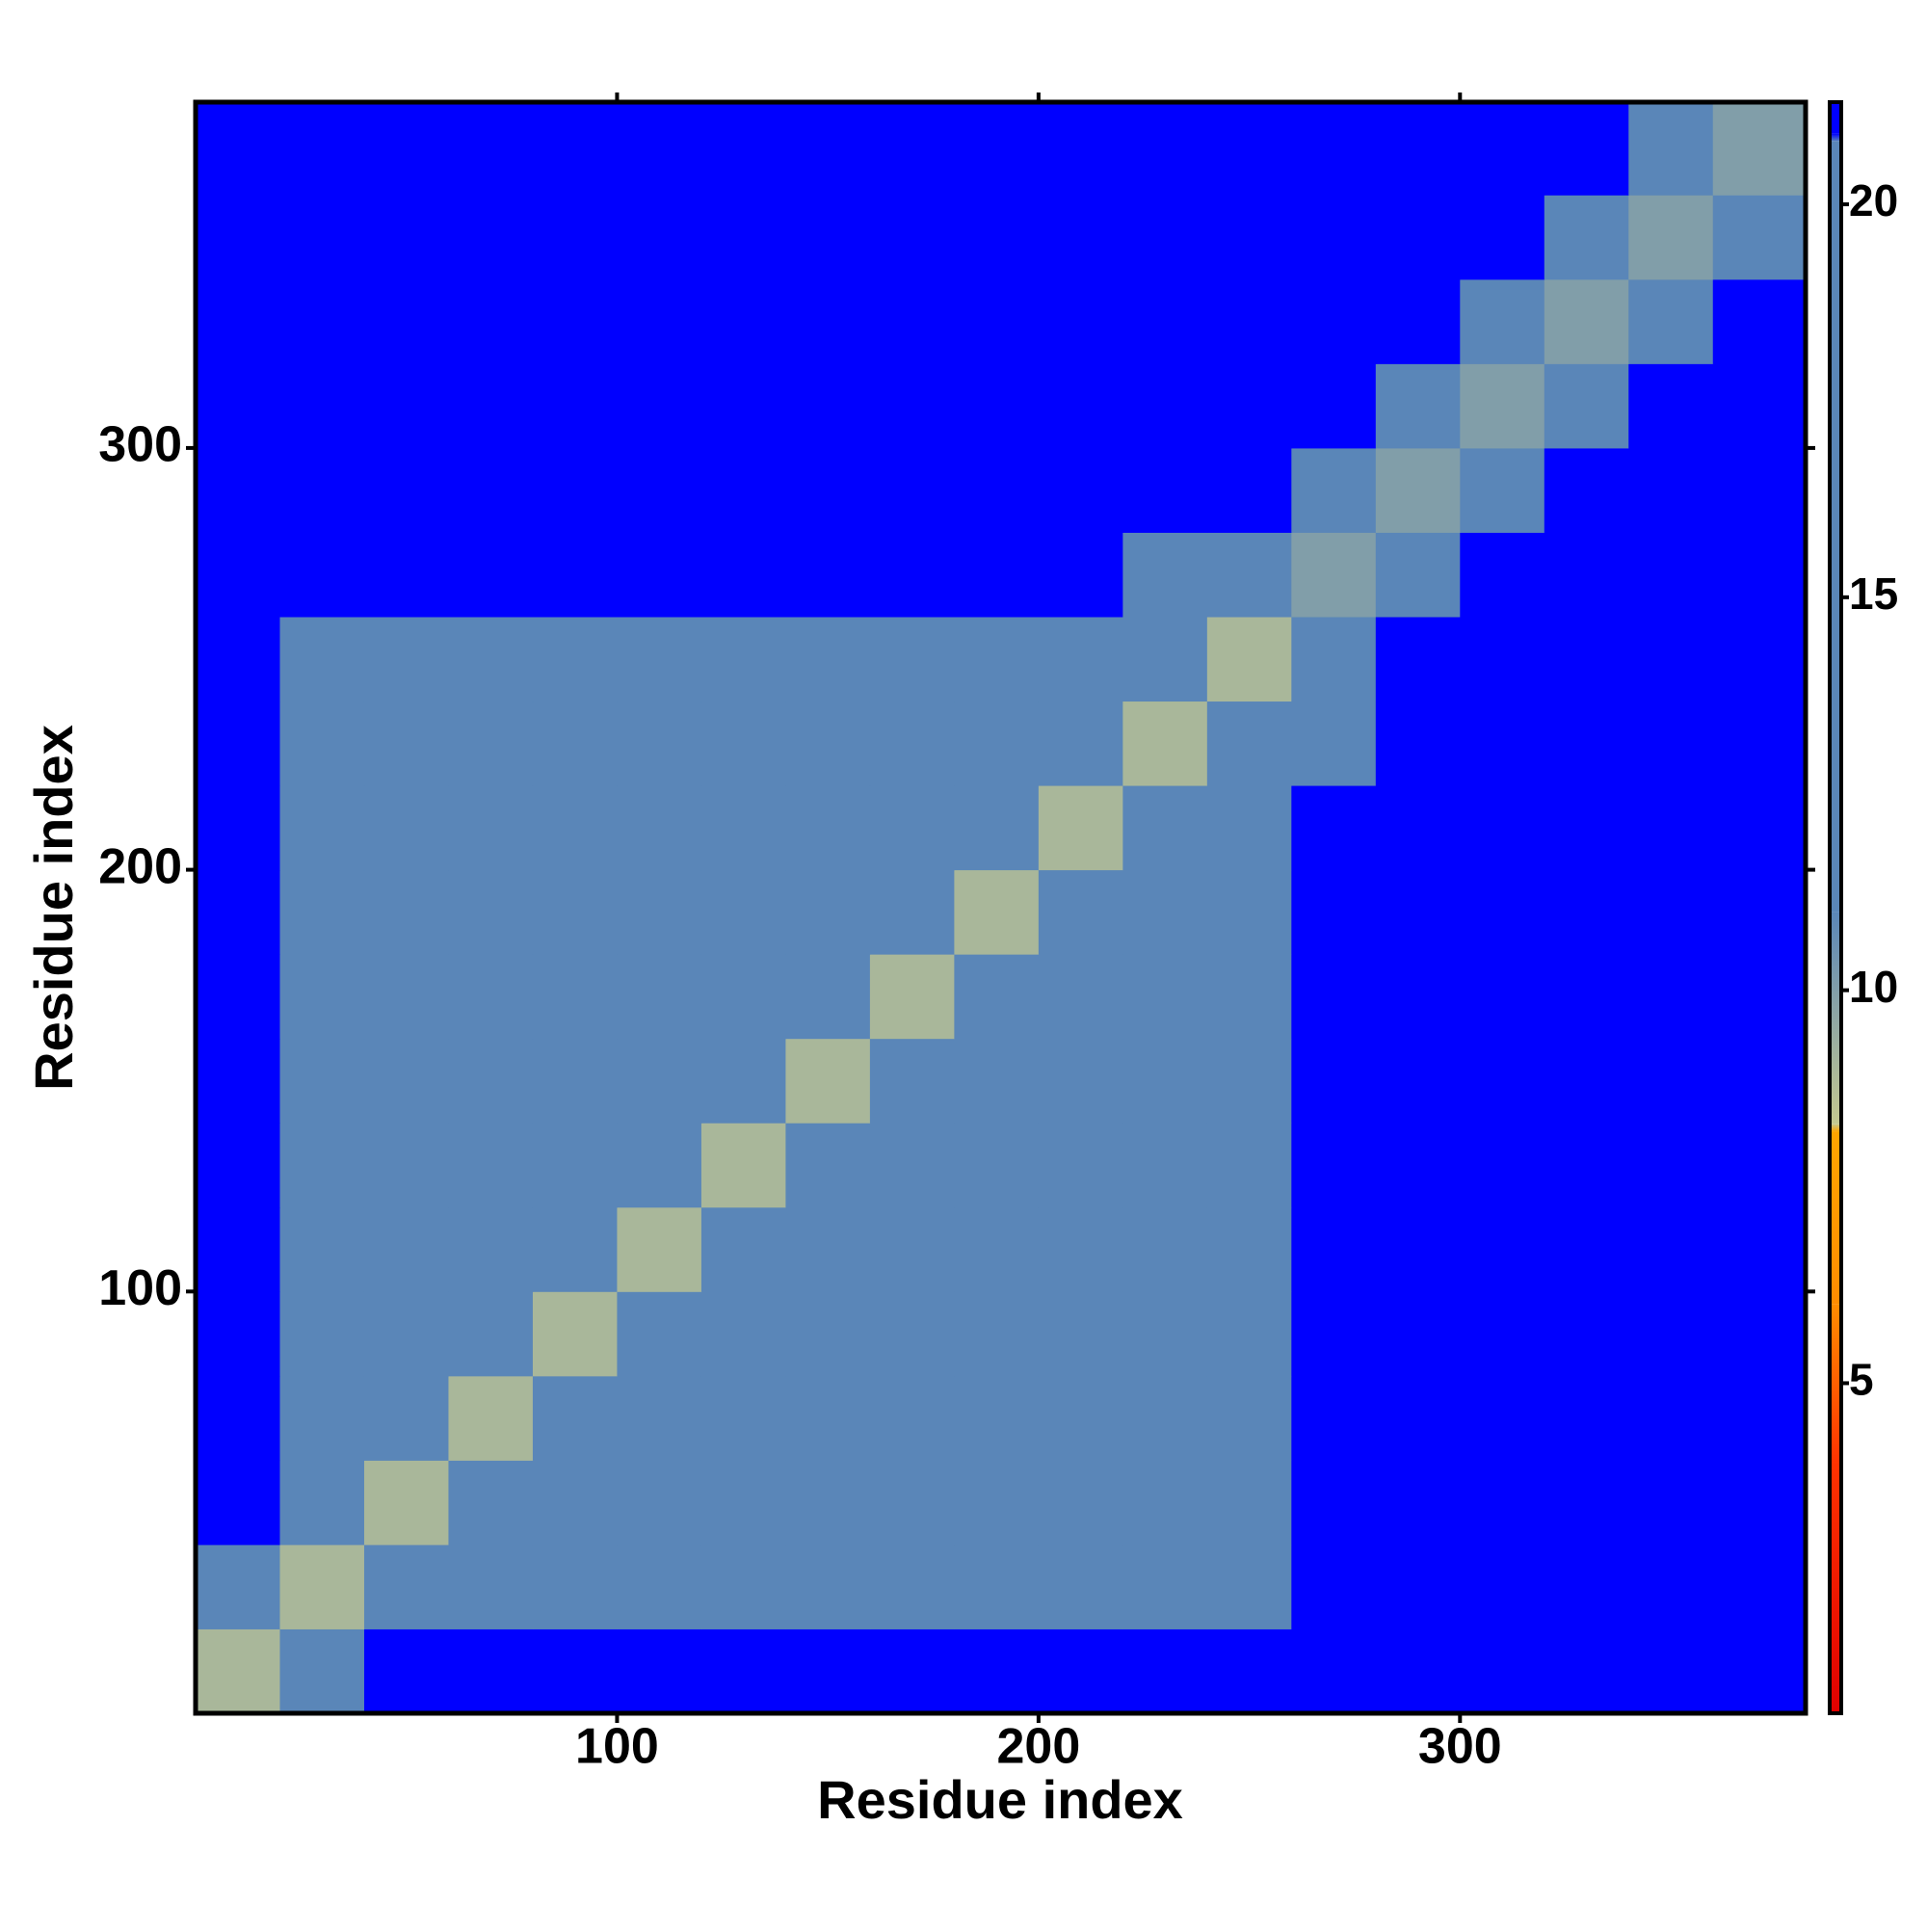 The height and width of the screenshot is (1932, 1927). Describe the element at coordinates (140, 445) in the screenshot. I see `y-tick-label: 300` at that location.